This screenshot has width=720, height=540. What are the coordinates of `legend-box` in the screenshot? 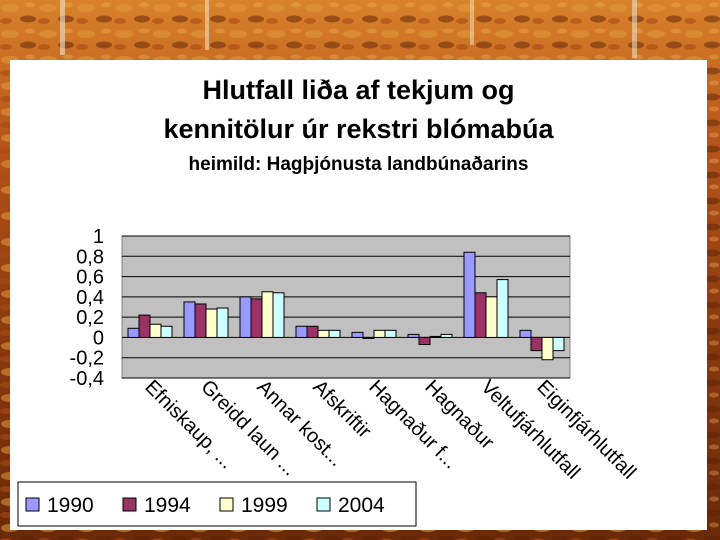 It's located at (217, 504).